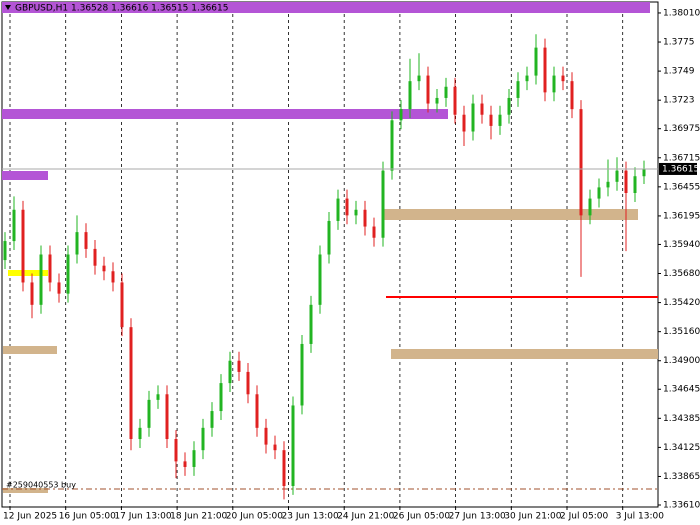 The width and height of the screenshot is (700, 525). Describe the element at coordinates (681, 216) in the screenshot. I see `y-tick-label: 1.36195` at that location.